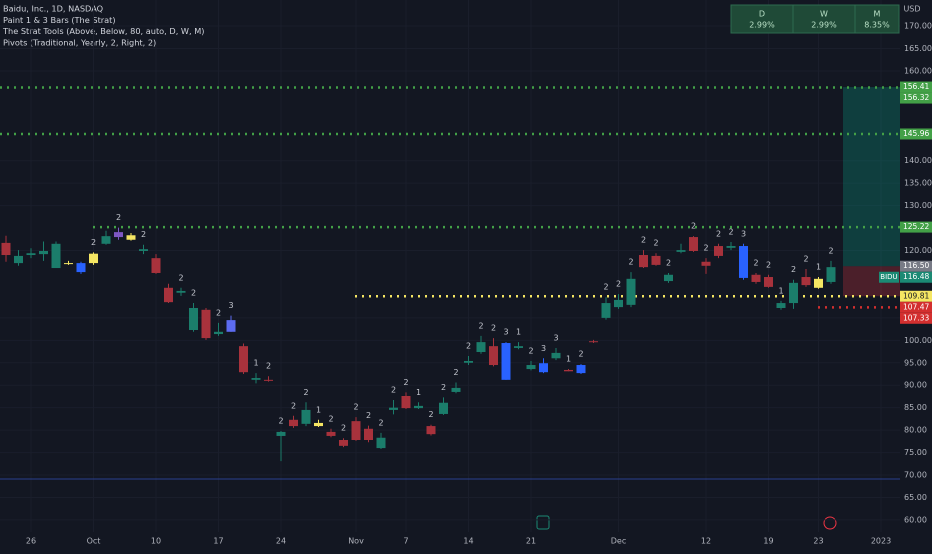  What do you see at coordinates (877, 14) in the screenshot?
I see `timeframe-period: M` at bounding box center [877, 14].